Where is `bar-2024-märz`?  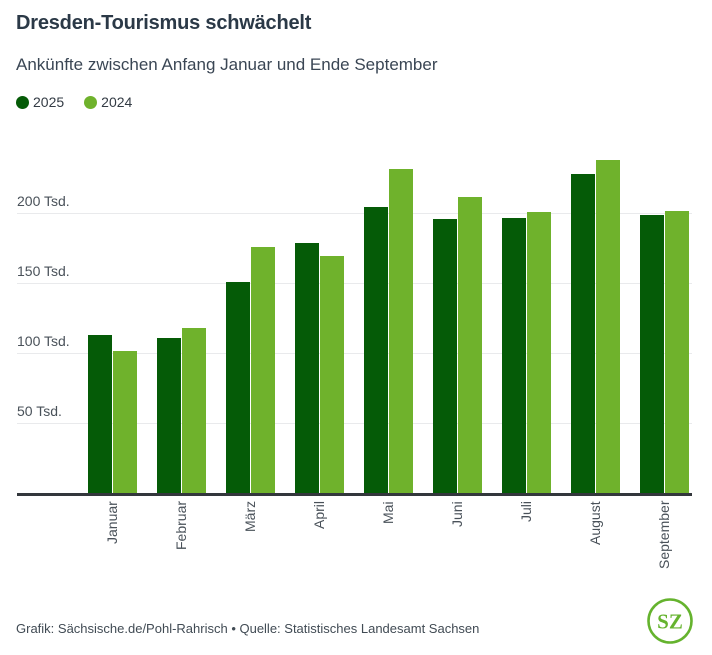 bar-2024-märz is located at coordinates (263, 370).